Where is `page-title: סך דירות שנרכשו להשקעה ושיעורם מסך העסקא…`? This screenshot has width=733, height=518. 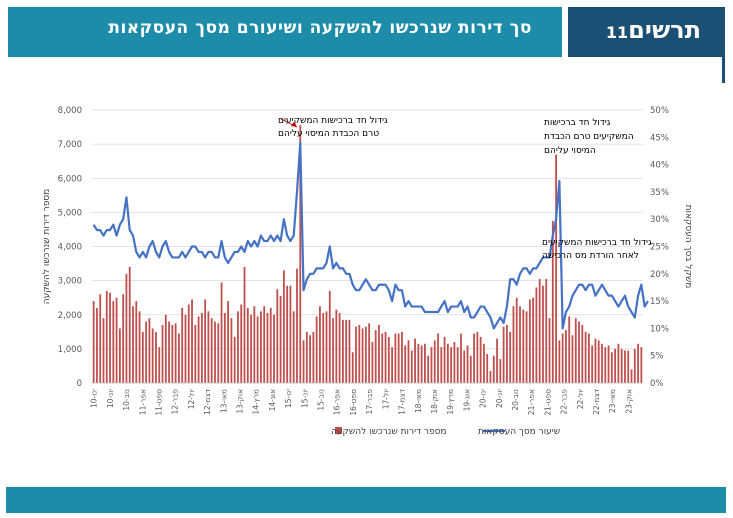
page-title: סך דירות שנרכשו להשקעה ושיעורם מסך העסקא… is located at coordinates (320, 28).